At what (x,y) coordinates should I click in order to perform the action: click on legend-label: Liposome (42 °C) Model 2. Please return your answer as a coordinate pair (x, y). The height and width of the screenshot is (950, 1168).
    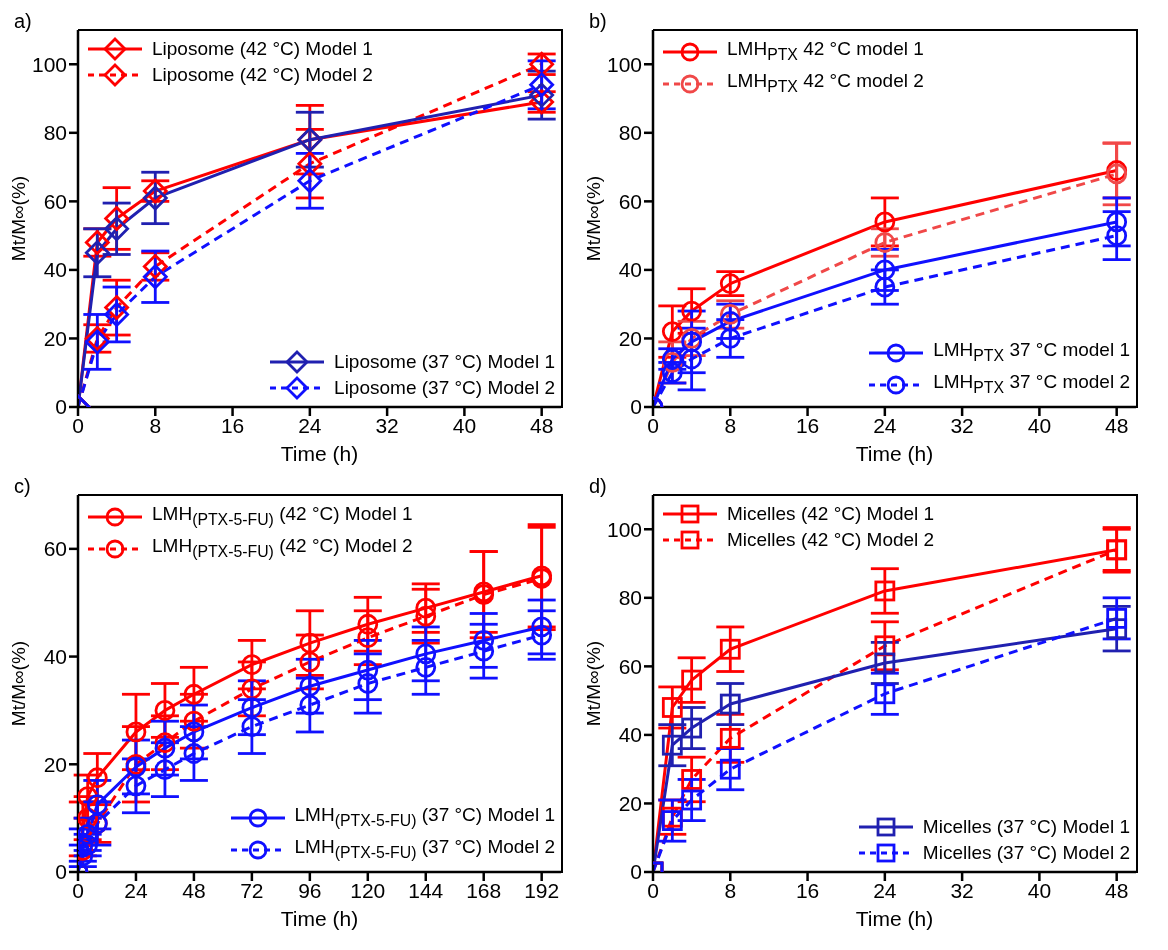
    Looking at the image, I should click on (262, 75).